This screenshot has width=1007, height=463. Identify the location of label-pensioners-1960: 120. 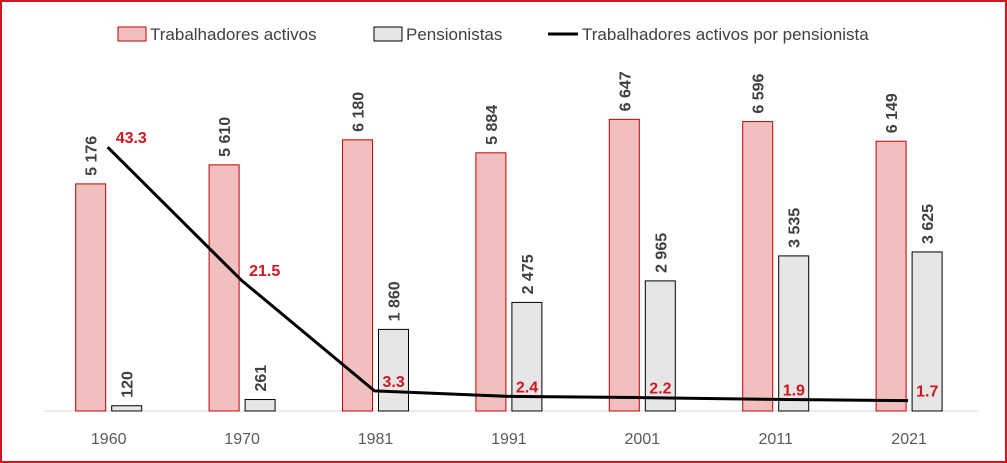
(128, 384).